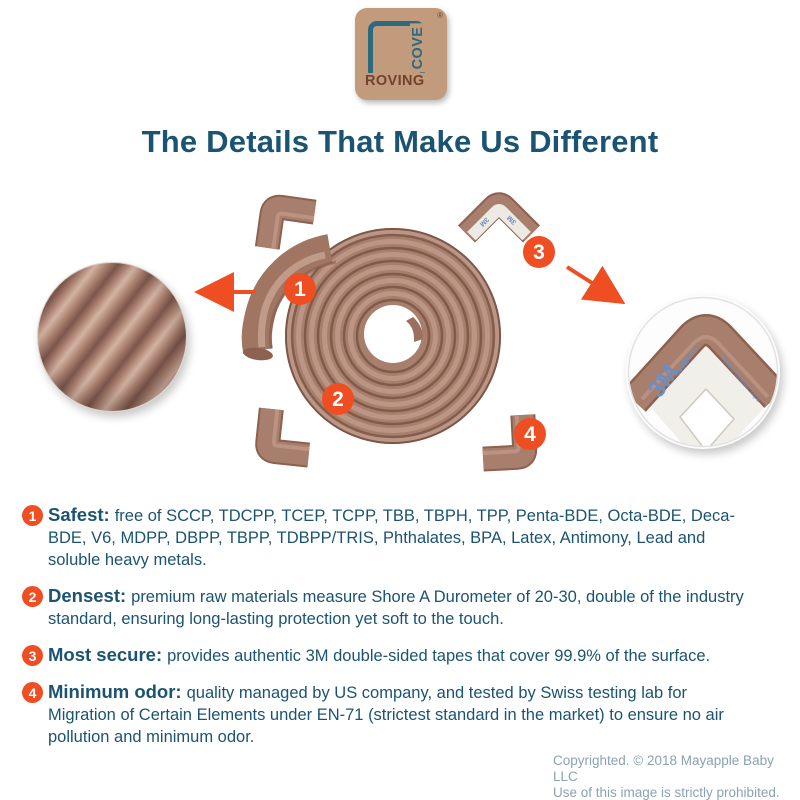 The image size is (800, 800). I want to click on feature-4-badge: 4, so click(32, 692).